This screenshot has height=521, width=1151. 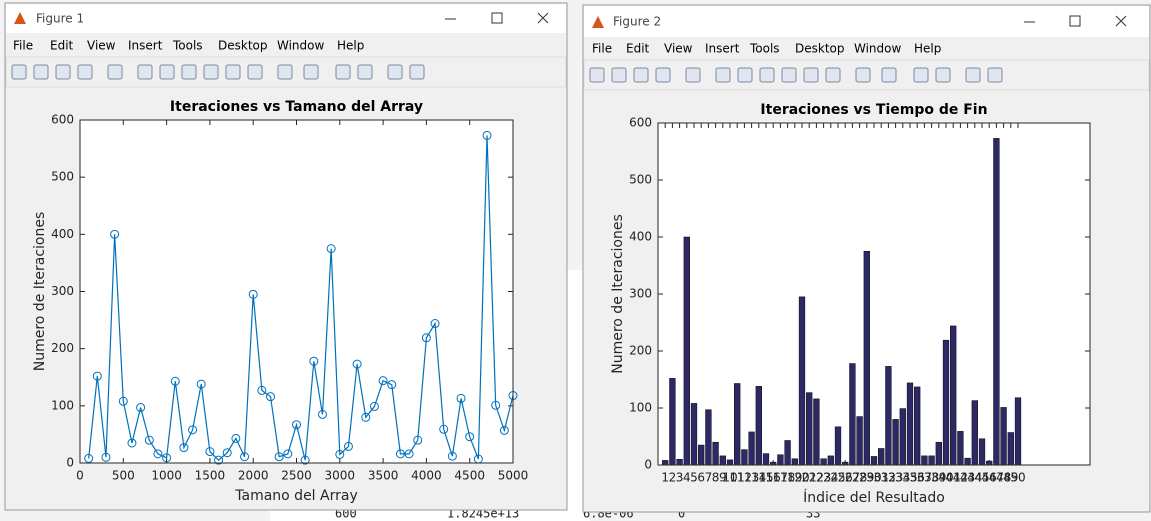 I want to click on x-tick-label: 18, so click(x=787, y=478).